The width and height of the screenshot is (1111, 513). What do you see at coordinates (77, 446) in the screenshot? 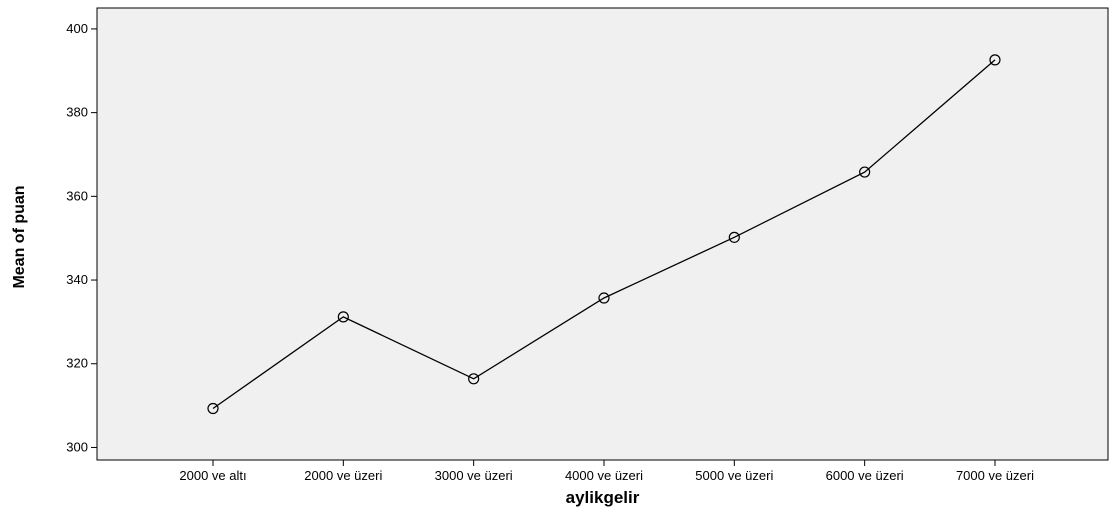
I see `y-tick-label: 300` at bounding box center [77, 446].